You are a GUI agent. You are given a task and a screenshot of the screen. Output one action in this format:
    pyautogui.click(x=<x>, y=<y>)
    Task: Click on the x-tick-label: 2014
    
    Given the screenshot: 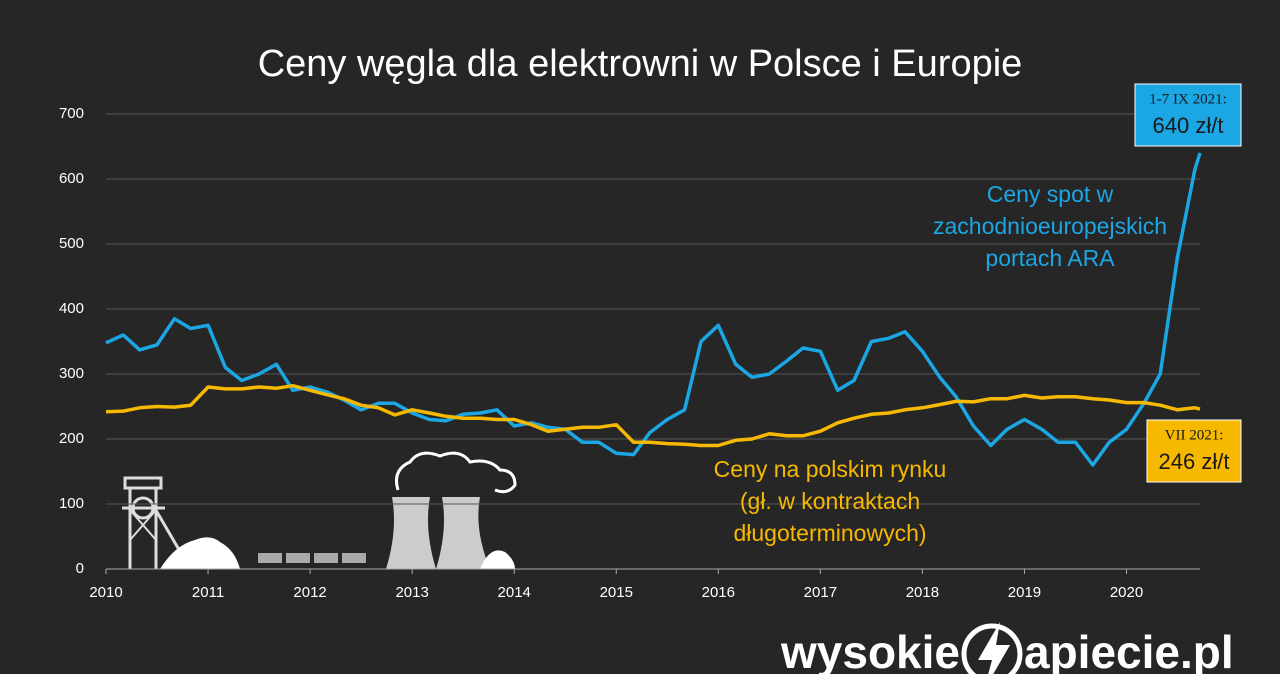 What is the action you would take?
    pyautogui.click(x=514, y=592)
    